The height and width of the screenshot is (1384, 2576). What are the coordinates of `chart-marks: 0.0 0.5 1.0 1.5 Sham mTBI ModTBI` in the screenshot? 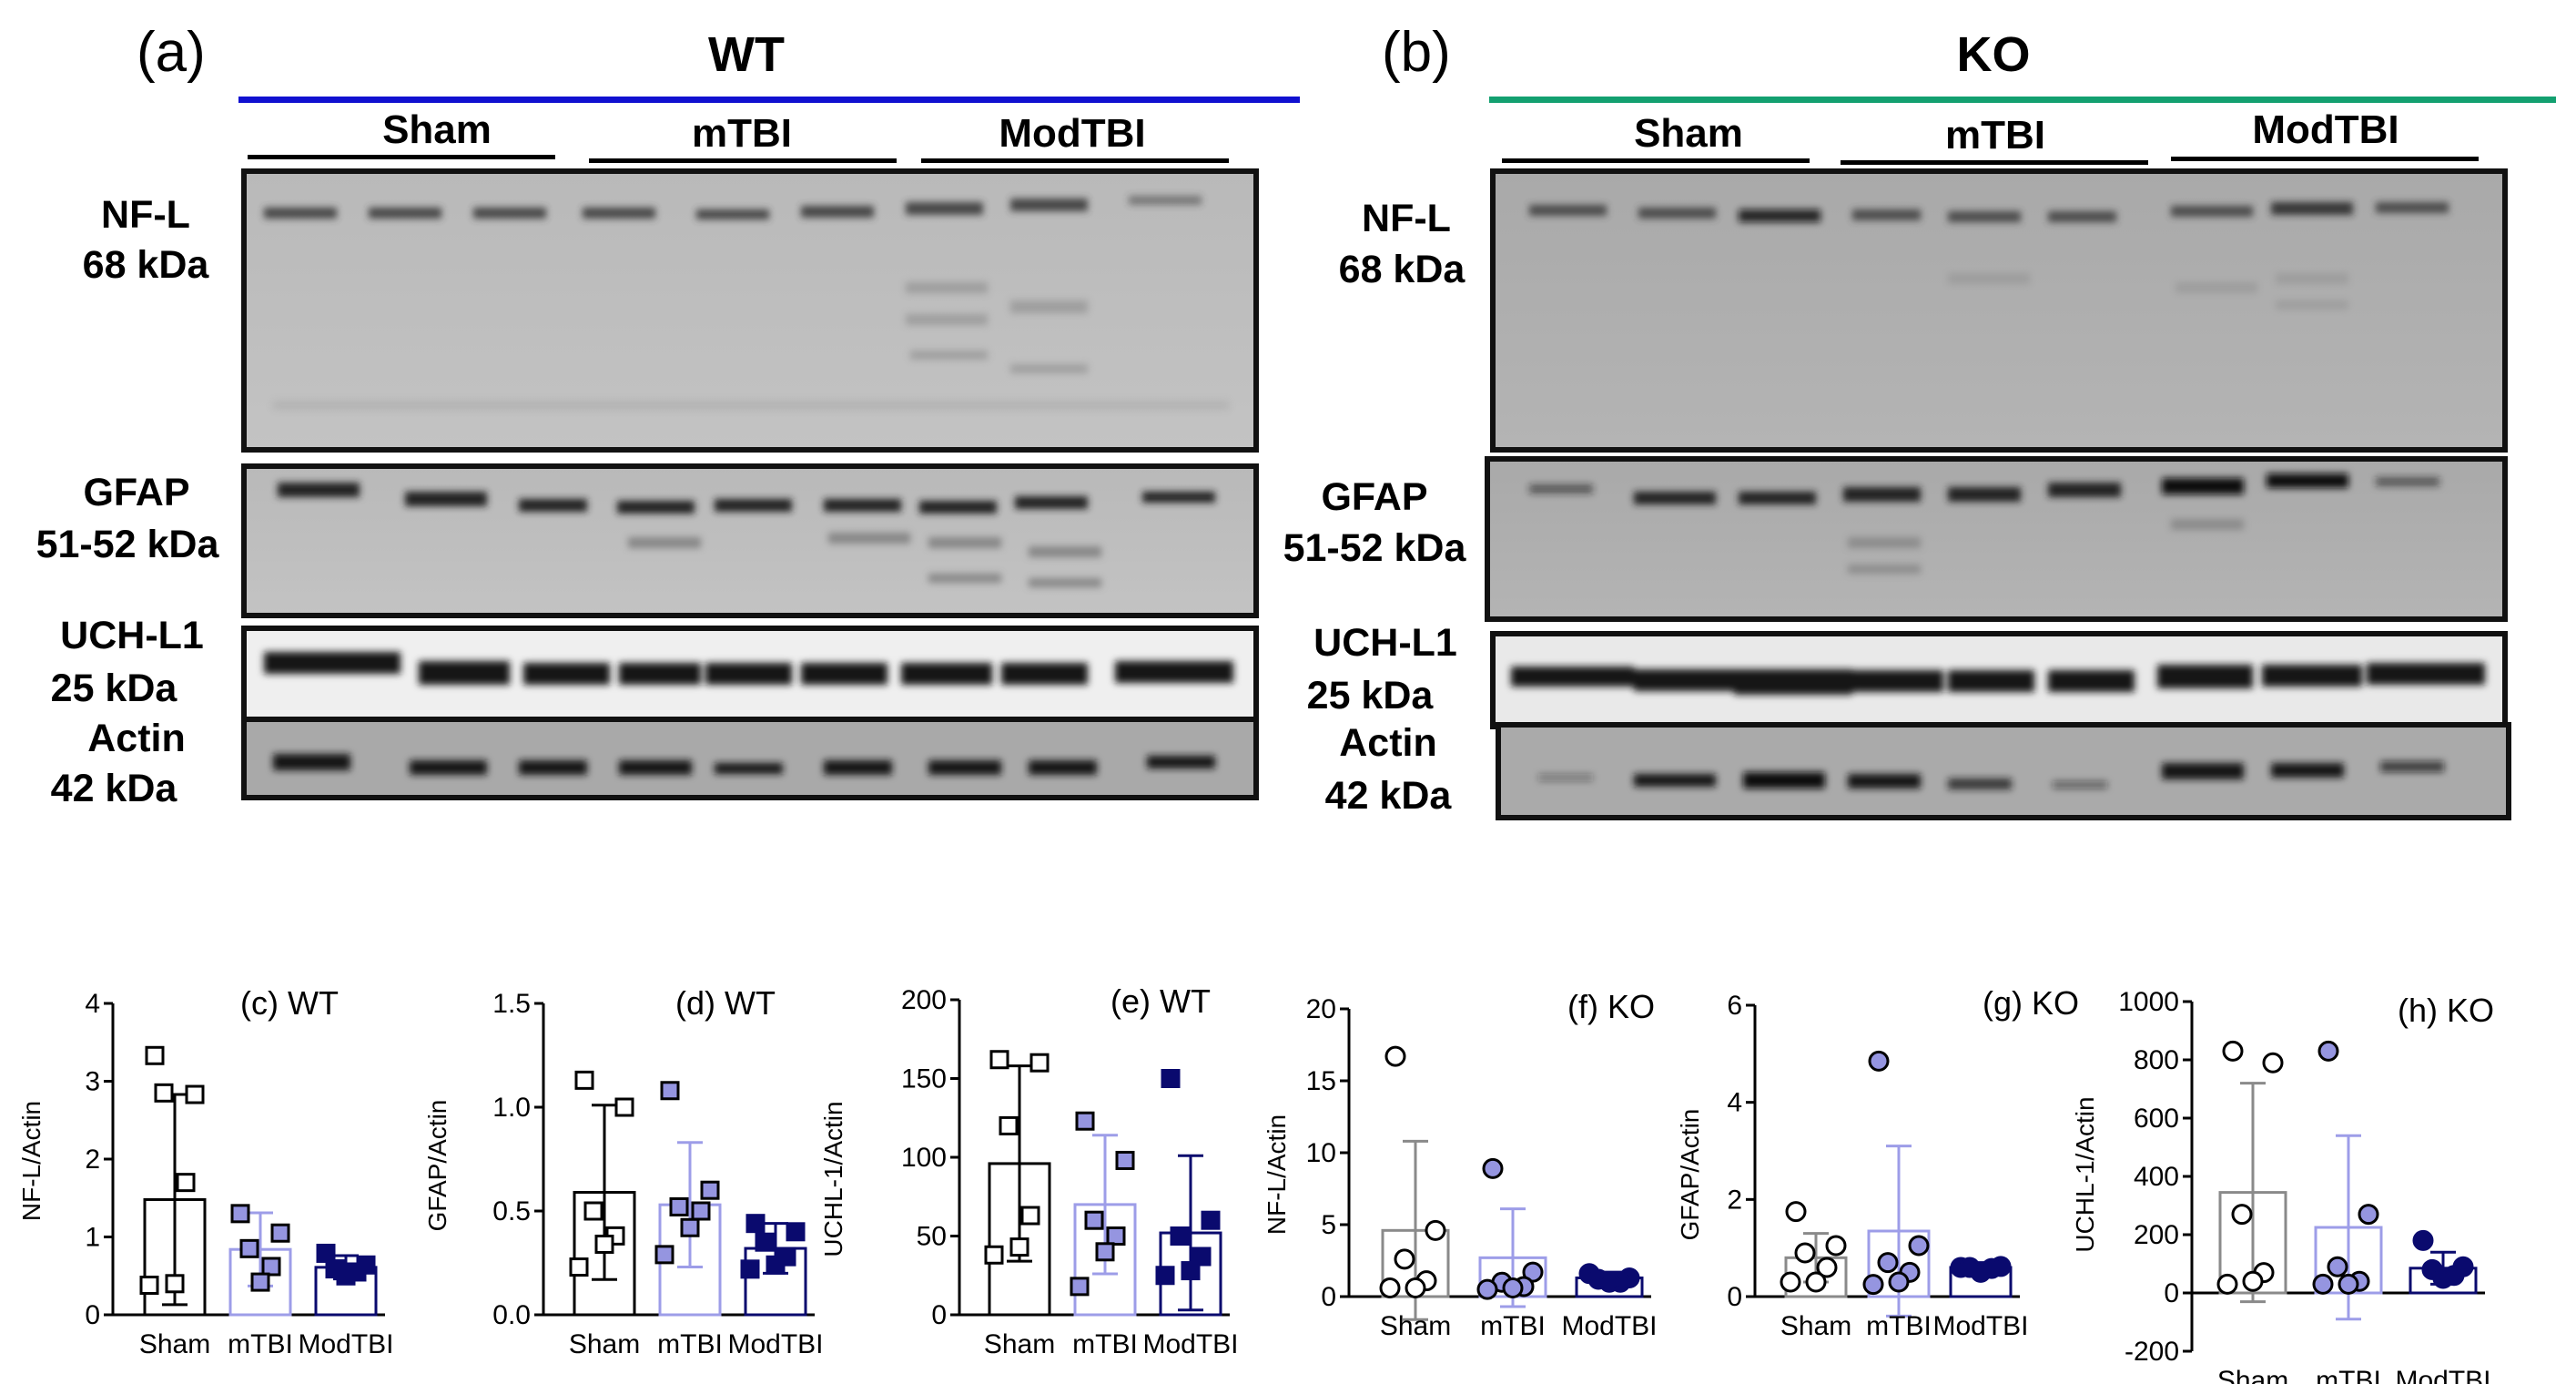 It's located at (657, 1174).